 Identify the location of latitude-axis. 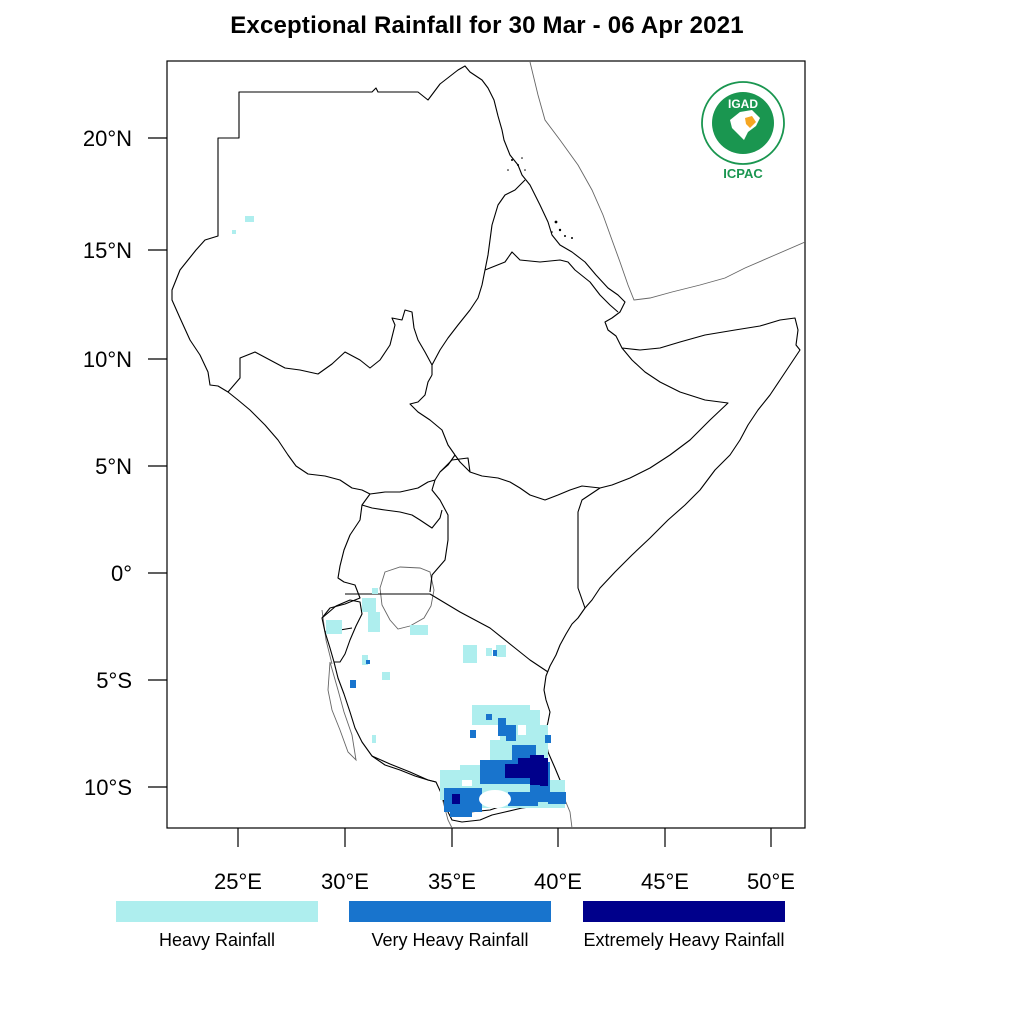
(157, 462).